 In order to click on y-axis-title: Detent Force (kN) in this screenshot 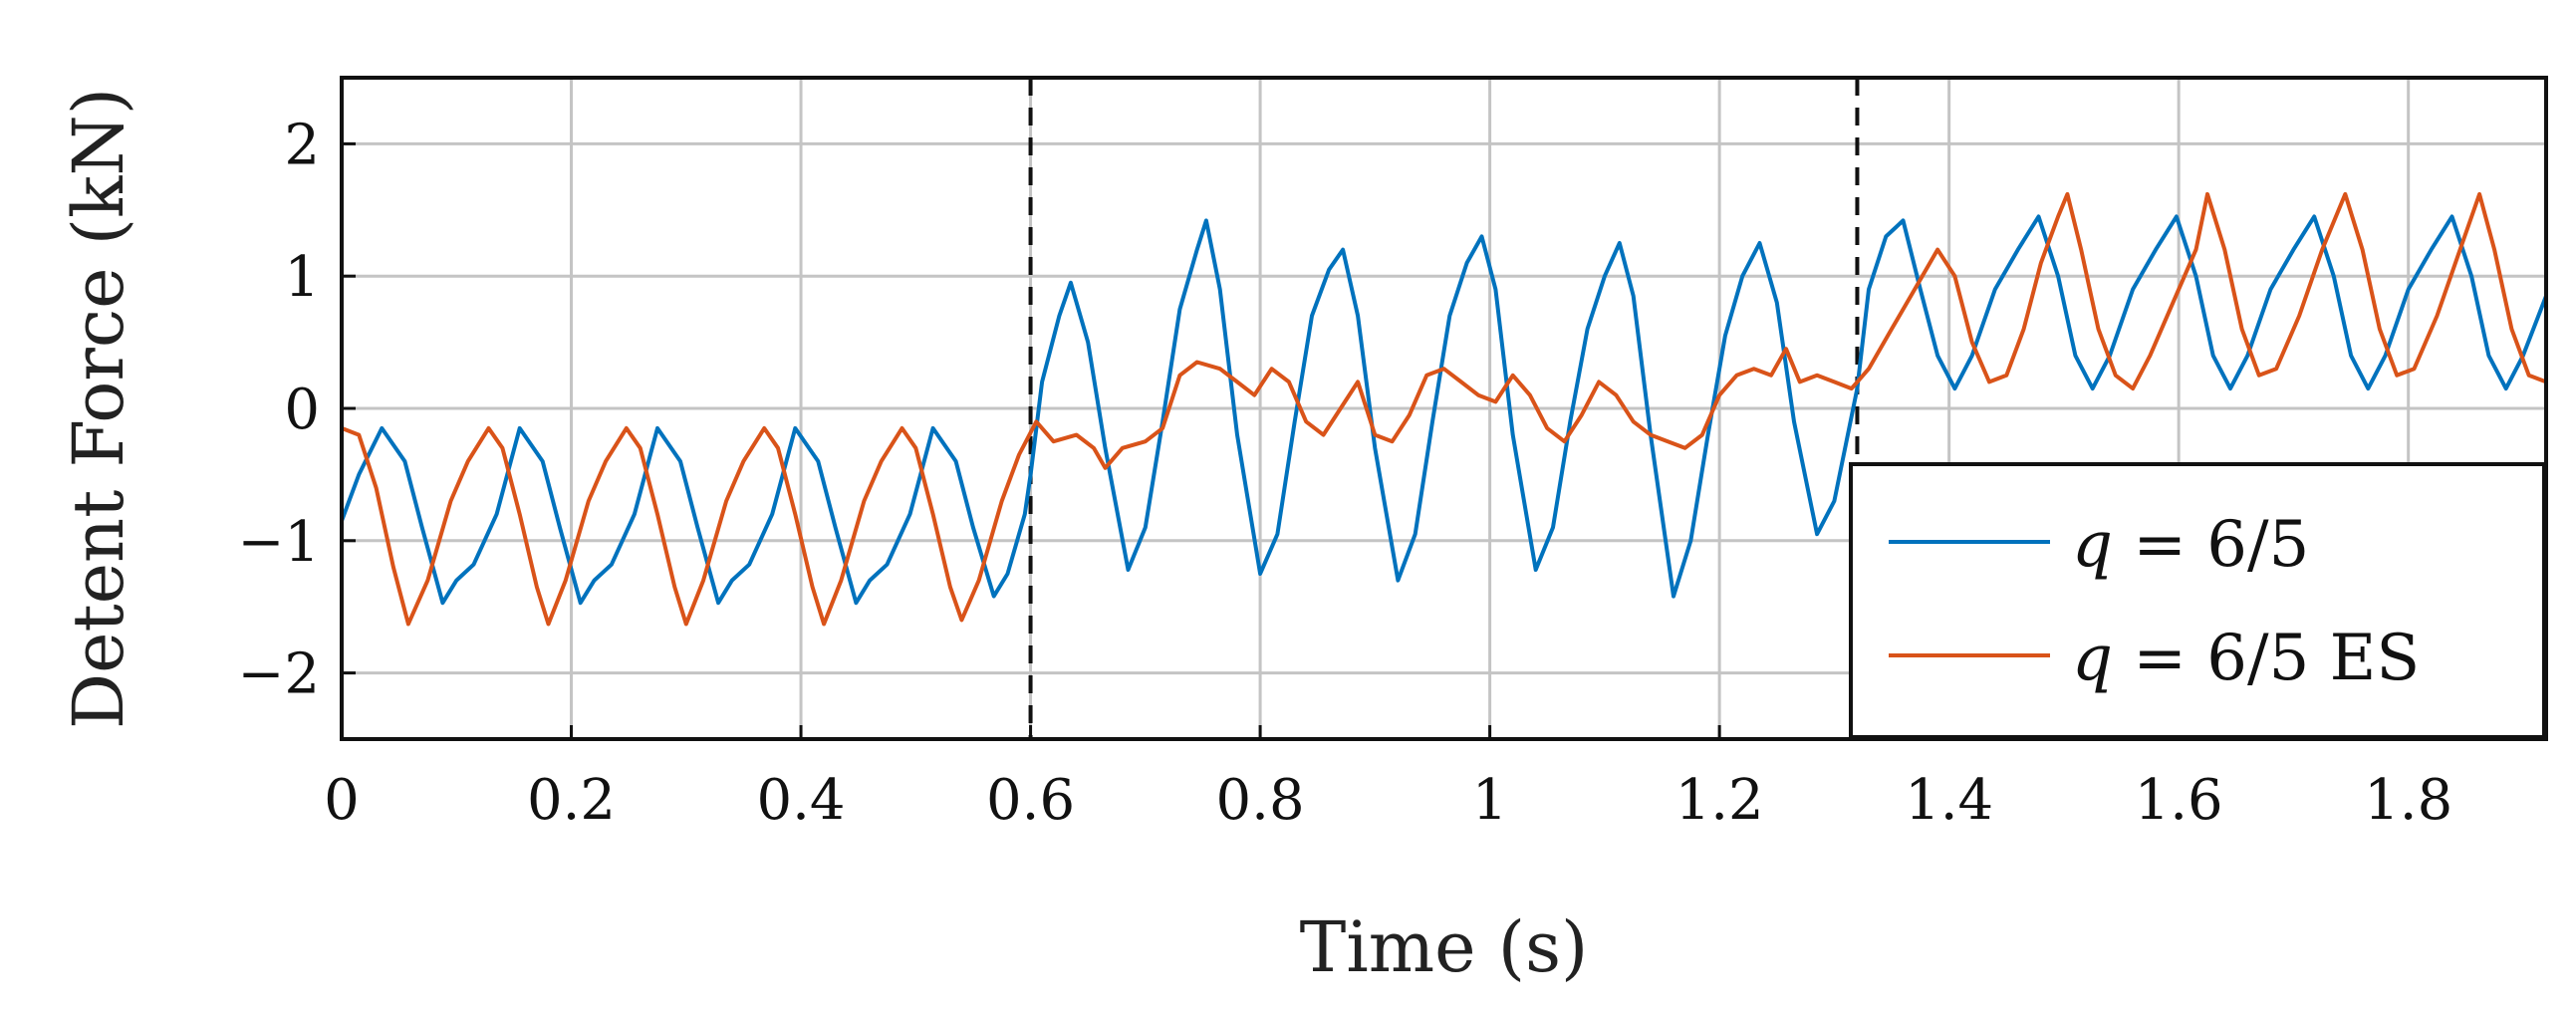, I will do `click(98, 408)`.